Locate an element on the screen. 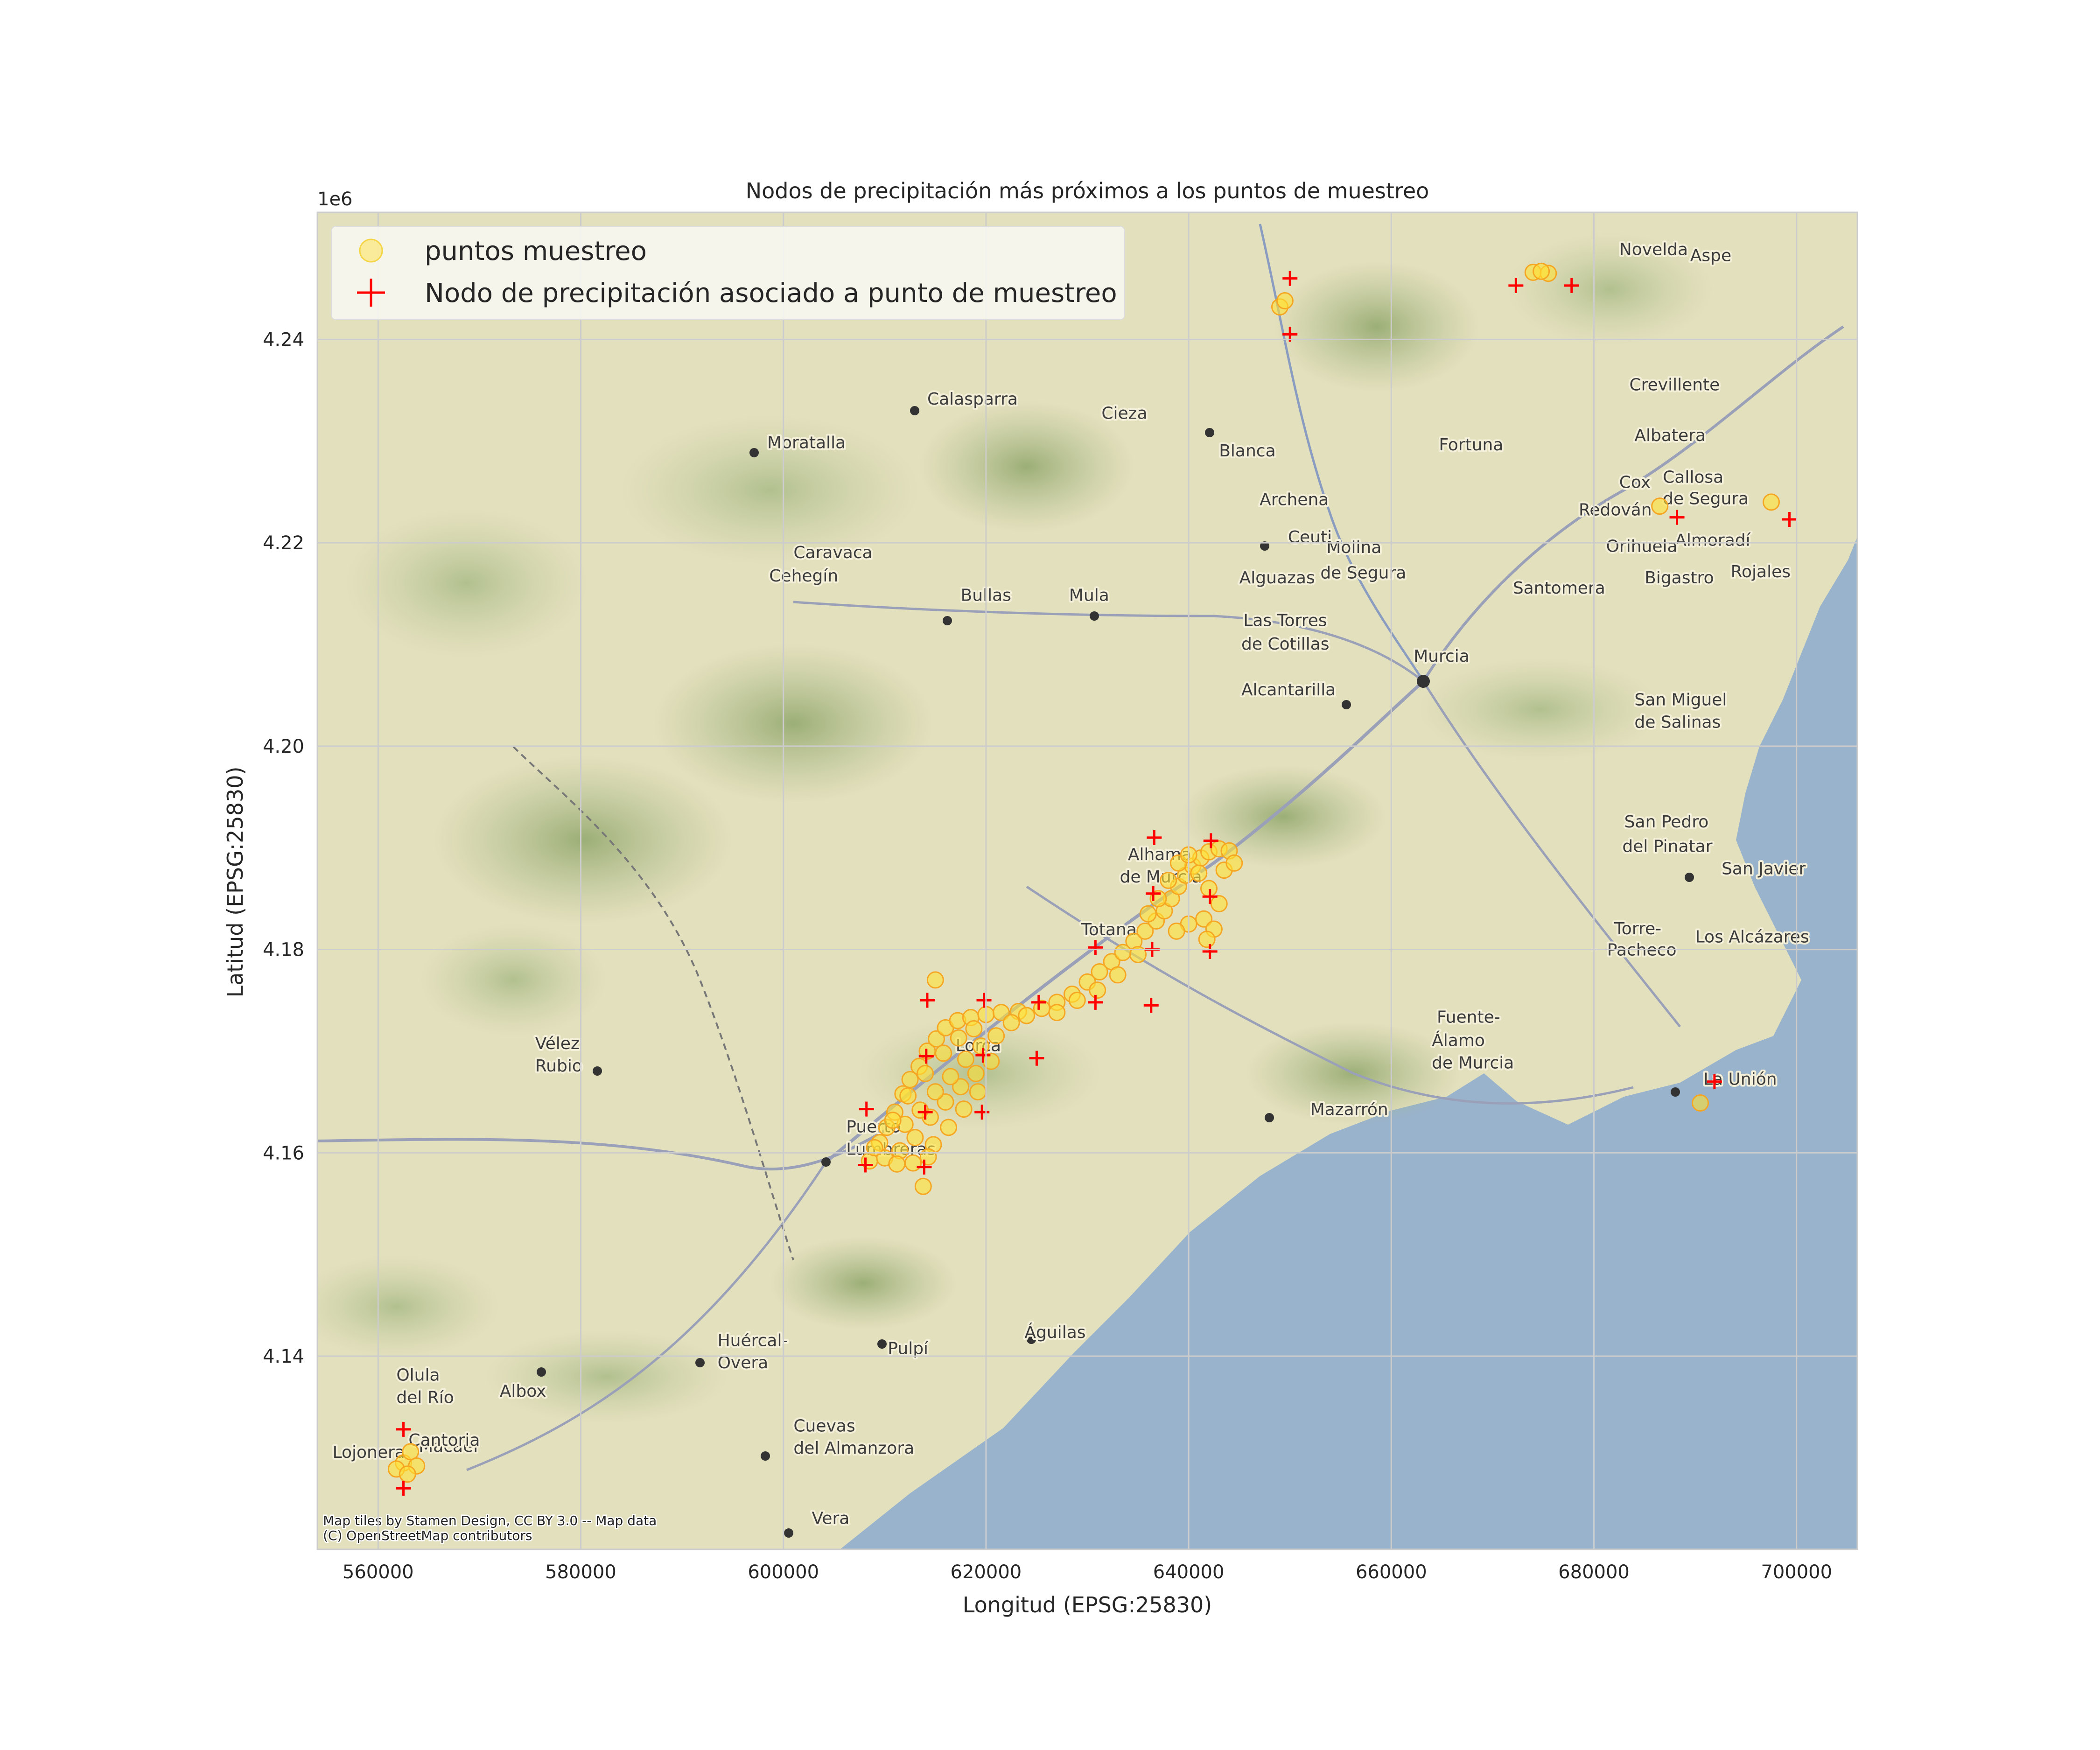 This screenshot has height=1750, width=2100. x-tick-label: 700000 is located at coordinates (1796, 1572).